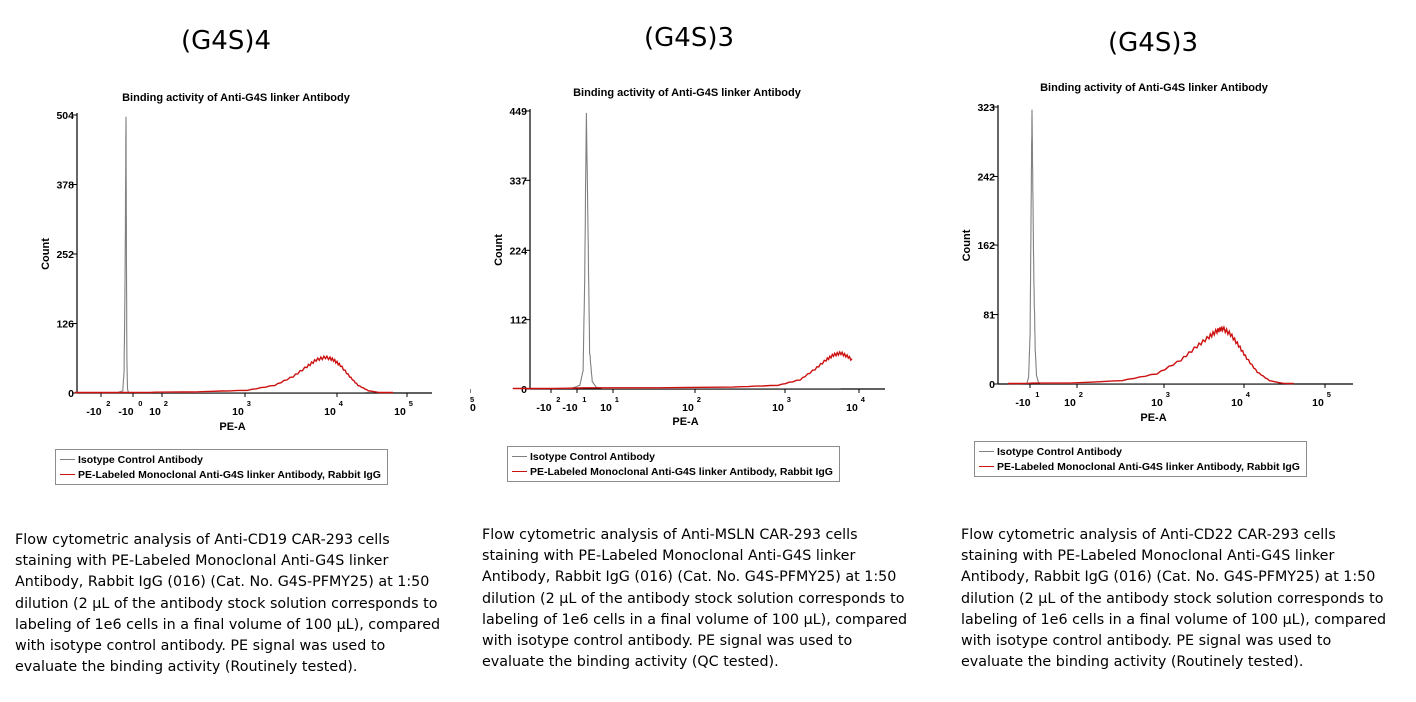 The width and height of the screenshot is (1416, 702). I want to click on y-tick-label: 242, so click(986, 177).